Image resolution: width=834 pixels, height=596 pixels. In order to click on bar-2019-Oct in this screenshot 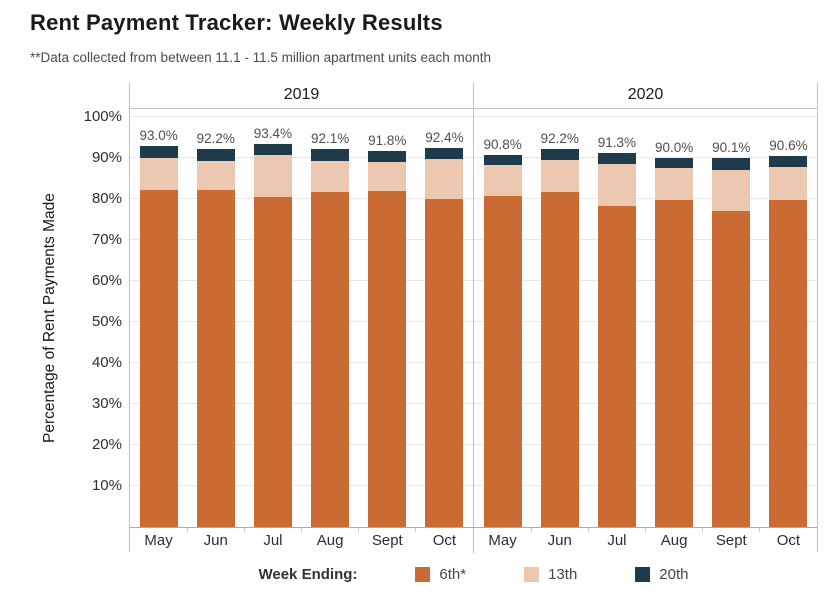, I will do `click(444, 337)`.